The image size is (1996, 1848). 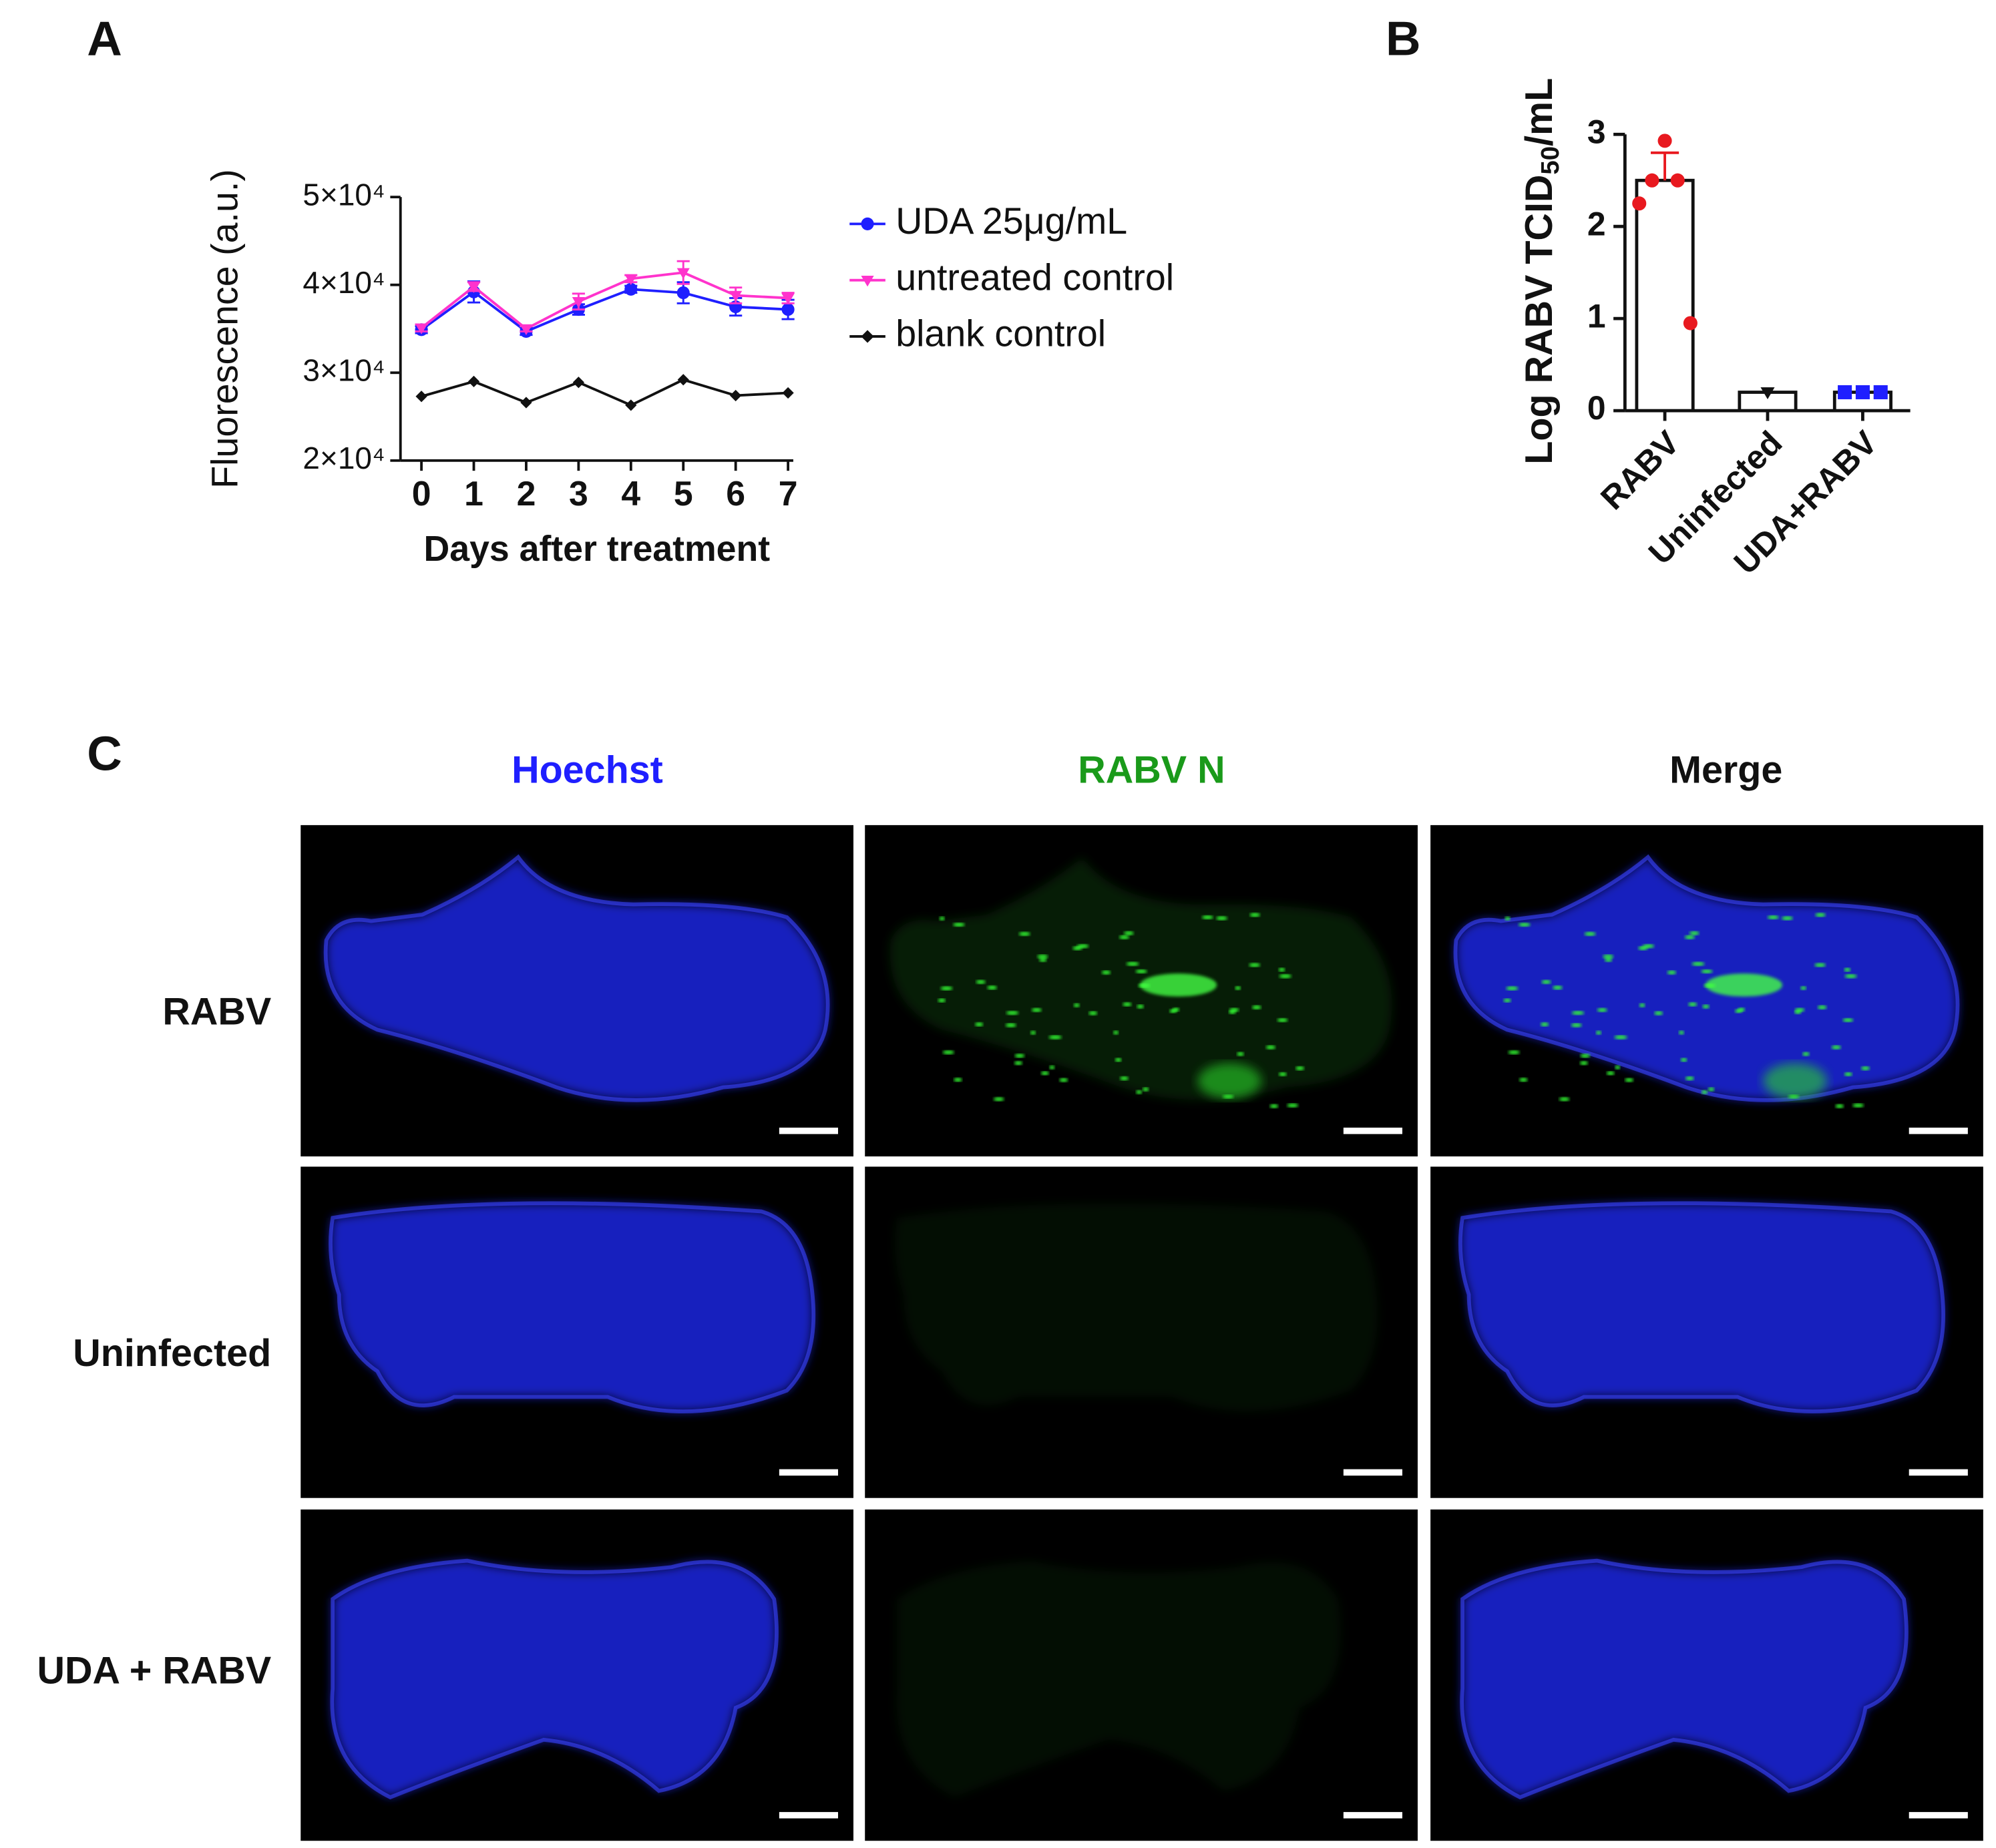 What do you see at coordinates (1541, 271) in the screenshot?
I see `y-axis-label: Log RABV TCID50/mL` at bounding box center [1541, 271].